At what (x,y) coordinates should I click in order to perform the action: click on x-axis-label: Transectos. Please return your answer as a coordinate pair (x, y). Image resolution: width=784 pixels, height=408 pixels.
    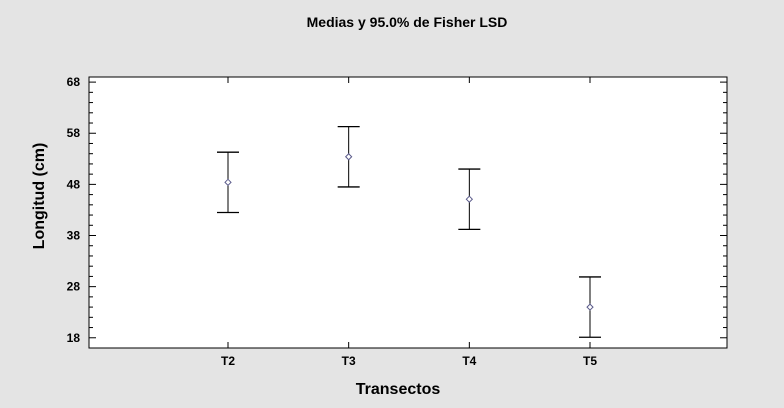
    Looking at the image, I should click on (398, 389).